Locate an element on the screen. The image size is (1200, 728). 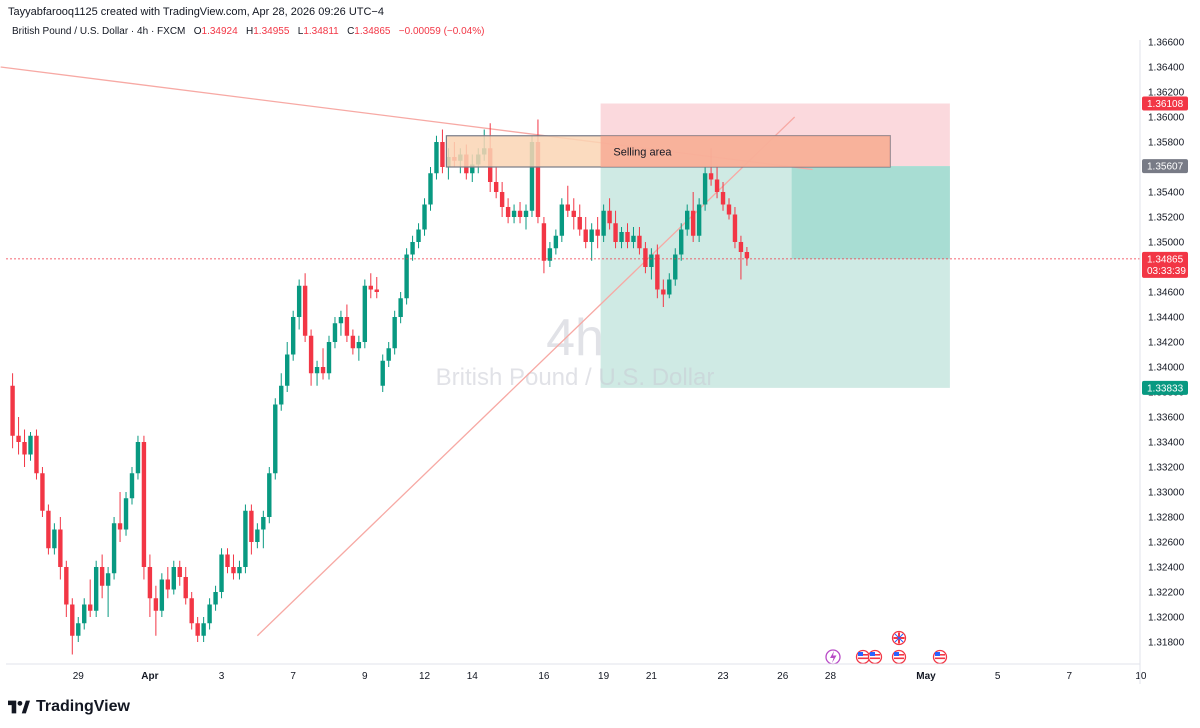
time-axis: 29 Apr 3 7 9 12 14 16 19 21 23 26 28 May 5 7 10 is located at coordinates (610, 676).